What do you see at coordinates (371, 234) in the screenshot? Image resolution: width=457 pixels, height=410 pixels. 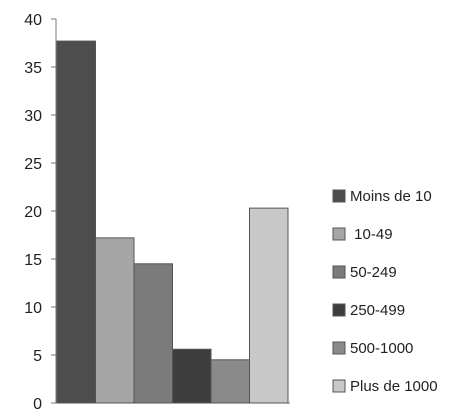 I see `legend-label: 10-49` at bounding box center [371, 234].